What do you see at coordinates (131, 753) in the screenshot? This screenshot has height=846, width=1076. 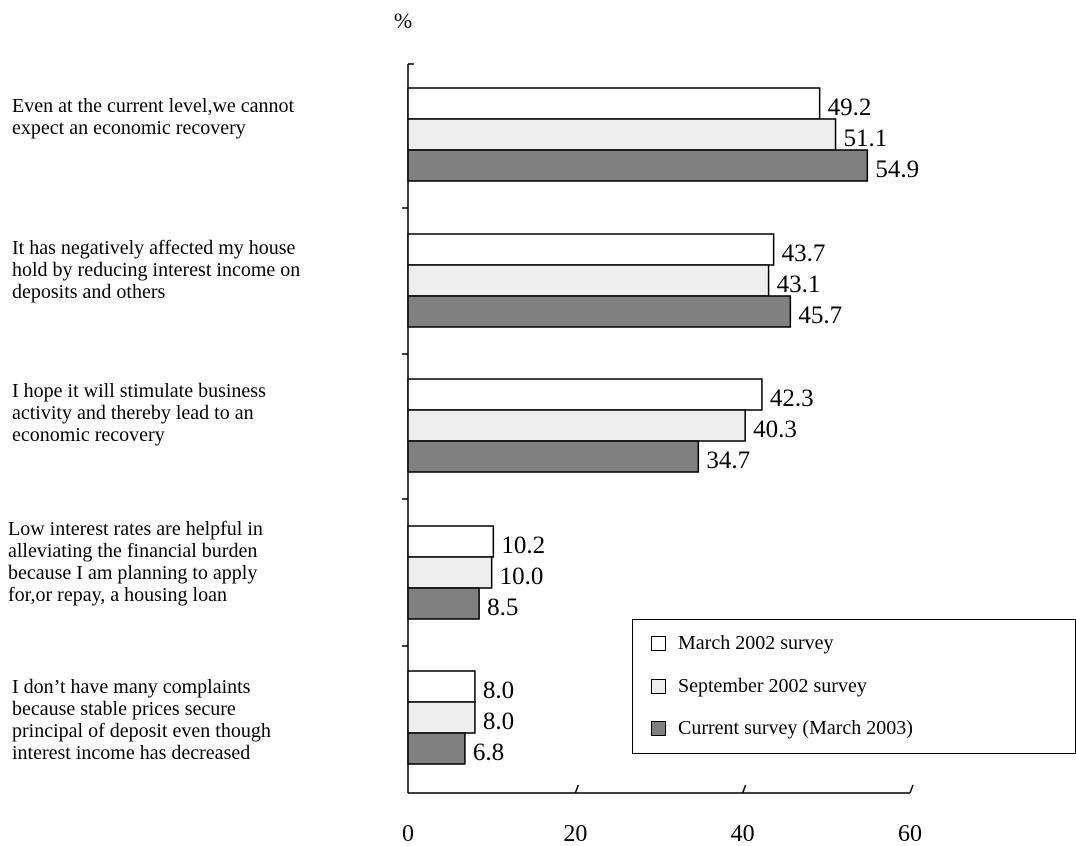 I see `category-label-line: interest income has decreased` at bounding box center [131, 753].